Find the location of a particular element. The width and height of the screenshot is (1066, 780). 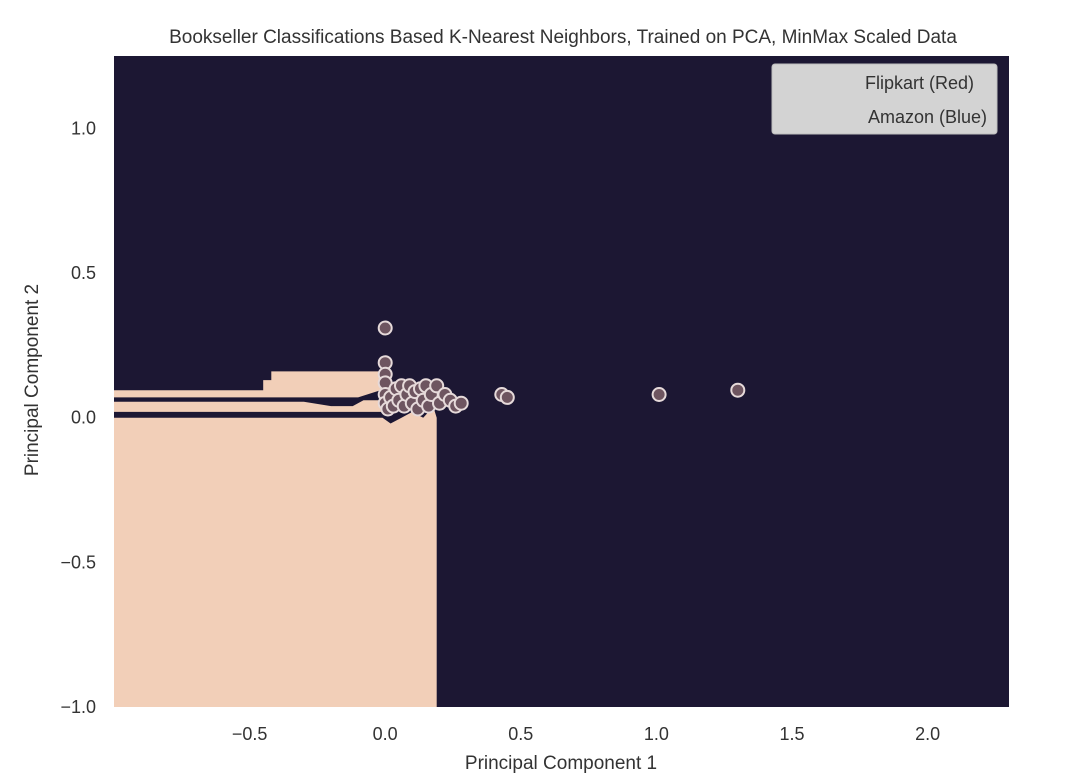

x-tick-label: 2.0 is located at coordinates (927, 734).